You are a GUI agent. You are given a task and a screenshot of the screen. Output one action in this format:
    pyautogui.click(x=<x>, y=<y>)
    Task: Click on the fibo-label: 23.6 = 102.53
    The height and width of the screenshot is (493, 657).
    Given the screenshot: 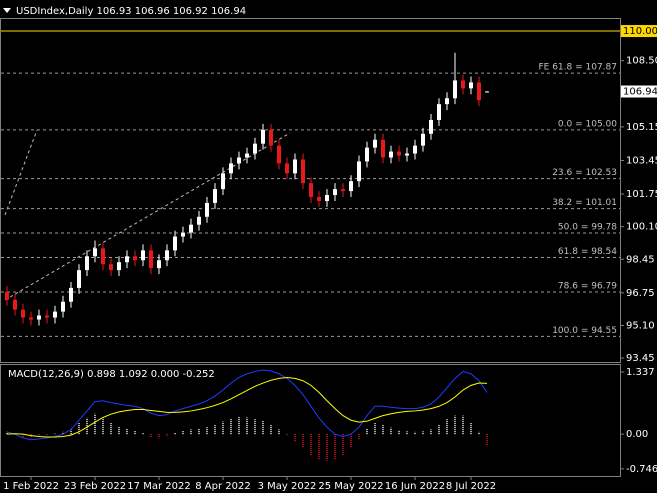 What is the action you would take?
    pyautogui.click(x=584, y=173)
    